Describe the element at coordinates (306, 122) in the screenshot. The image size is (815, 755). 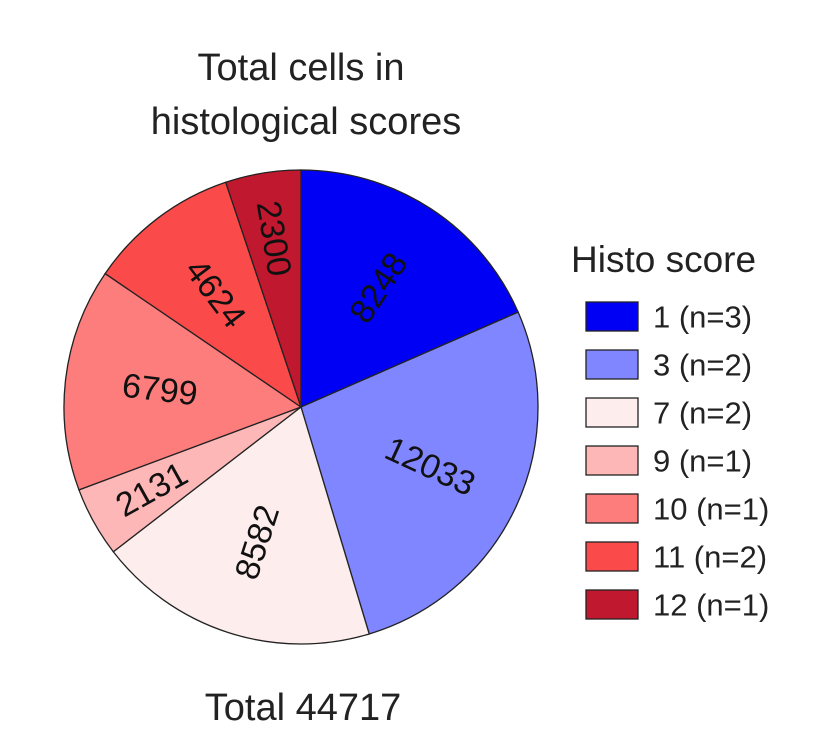
I see `chart-title-line-2: histological scores` at that location.